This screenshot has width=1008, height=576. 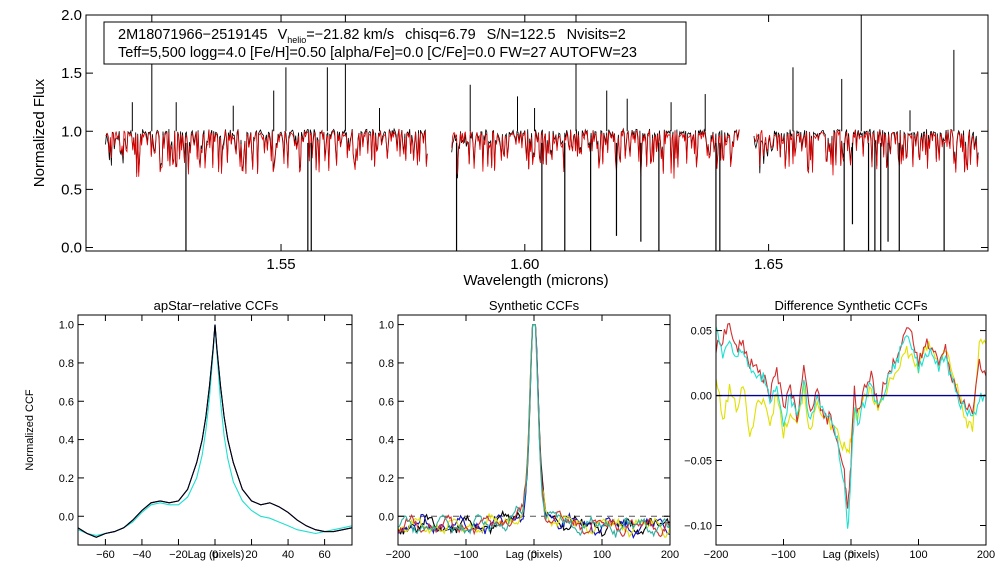 What do you see at coordinates (440, 35) in the screenshot?
I see `chisq-text: chisq=6.79` at bounding box center [440, 35].